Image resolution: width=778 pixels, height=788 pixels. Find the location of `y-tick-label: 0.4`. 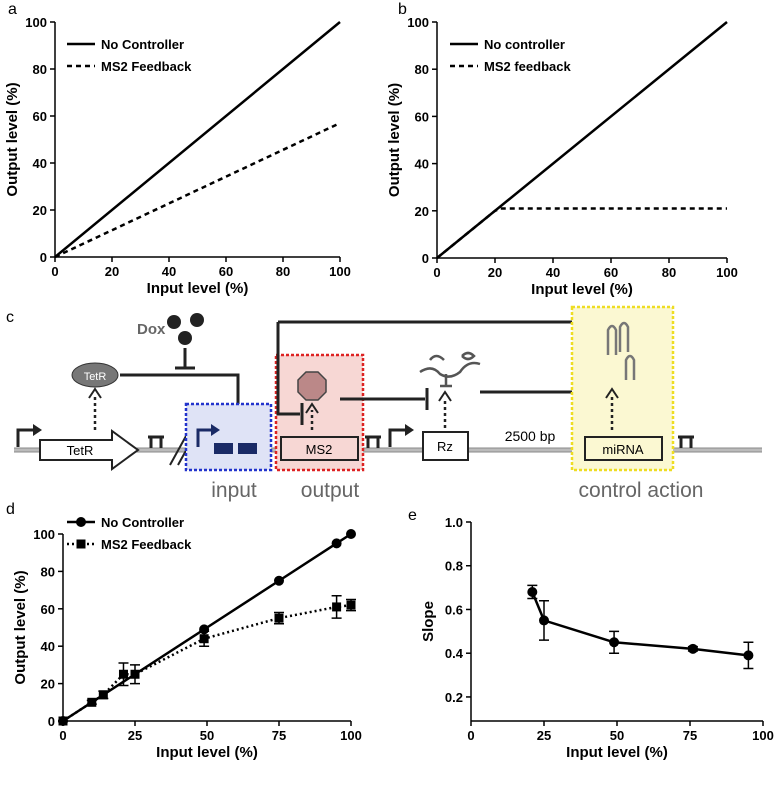

y-tick-label: 0.4 is located at coordinates (454, 653).